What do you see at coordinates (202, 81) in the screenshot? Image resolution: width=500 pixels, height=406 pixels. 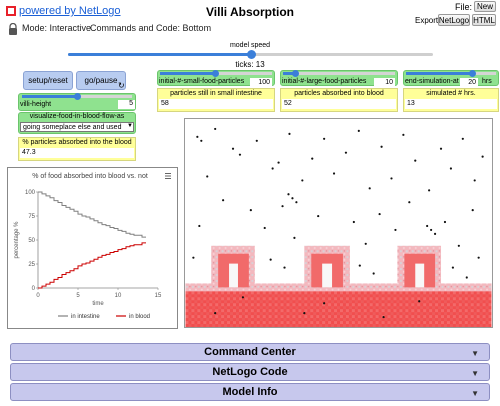 I see `small-food-particles-label: initial-#-small-food-particles` at bounding box center [202, 81].